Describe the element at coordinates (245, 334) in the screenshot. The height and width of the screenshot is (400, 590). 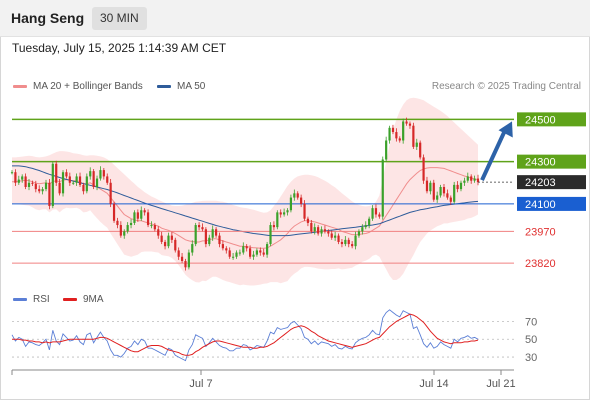
I see `rsi-ma9-line` at that location.